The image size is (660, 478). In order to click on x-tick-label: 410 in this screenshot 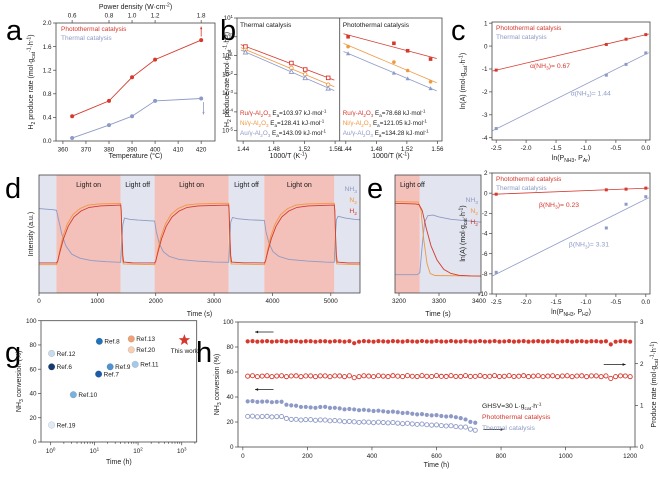, I will do `click(178, 150)`.